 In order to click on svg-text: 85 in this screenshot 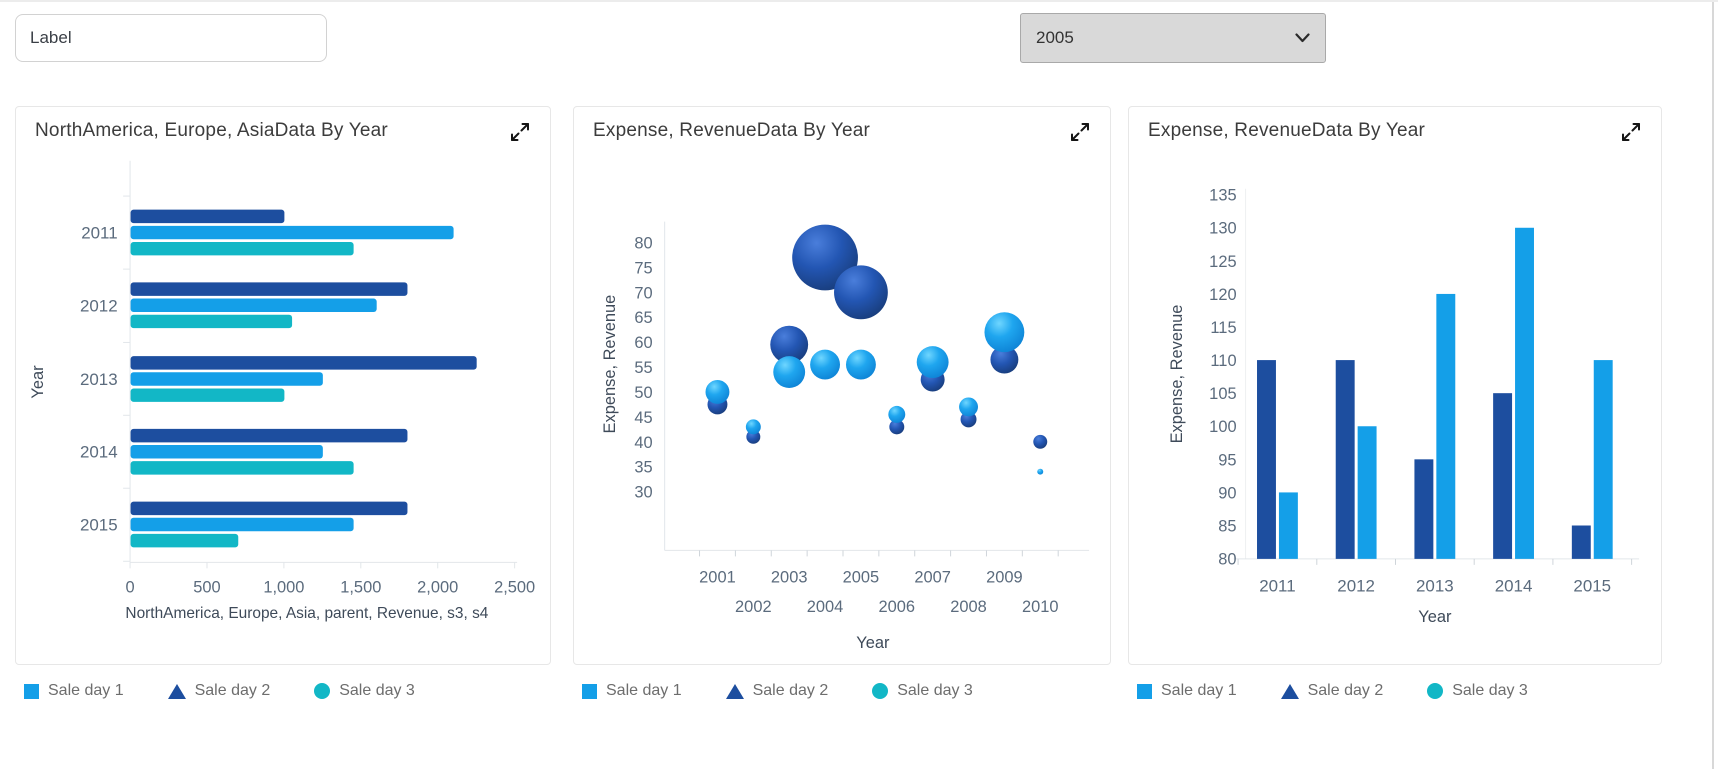, I will do `click(1227, 526)`.